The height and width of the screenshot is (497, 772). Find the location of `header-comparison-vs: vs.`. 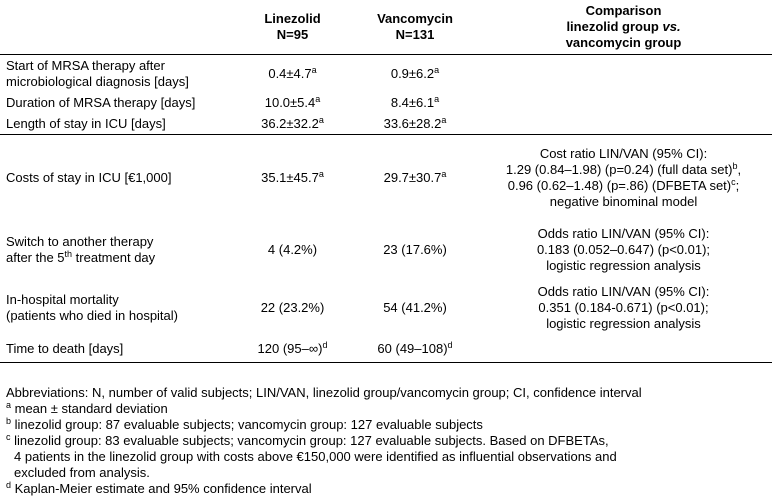

header-comparison-vs: vs. is located at coordinates (671, 26).